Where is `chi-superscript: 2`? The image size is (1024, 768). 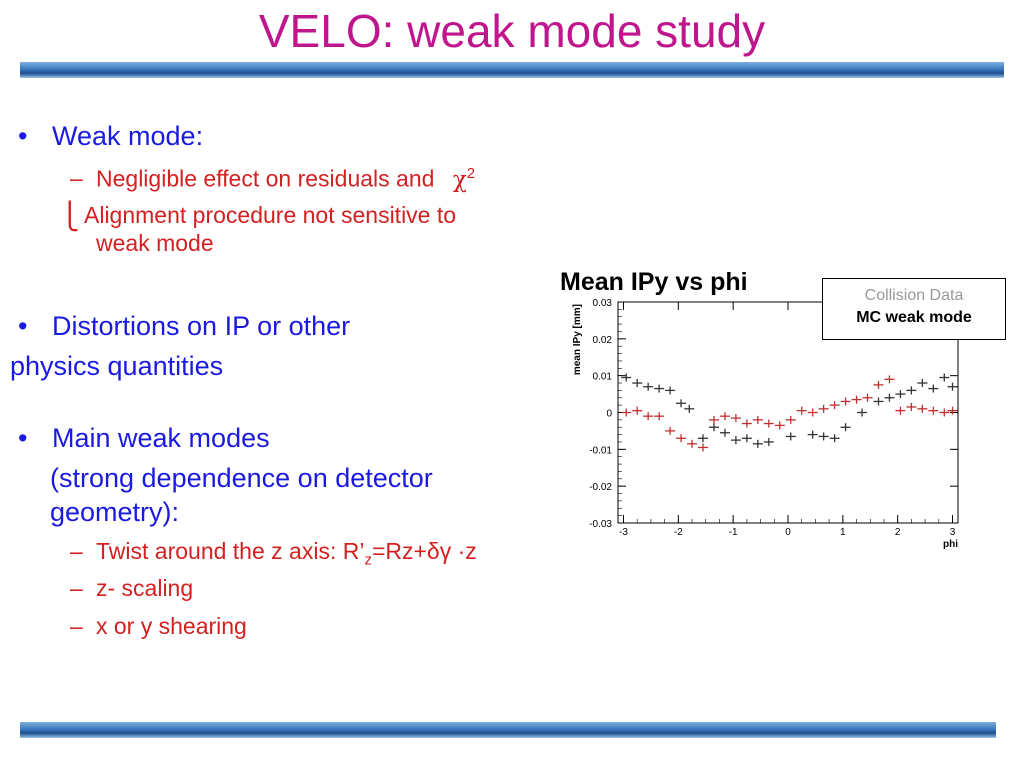
chi-superscript: 2 is located at coordinates (471, 173).